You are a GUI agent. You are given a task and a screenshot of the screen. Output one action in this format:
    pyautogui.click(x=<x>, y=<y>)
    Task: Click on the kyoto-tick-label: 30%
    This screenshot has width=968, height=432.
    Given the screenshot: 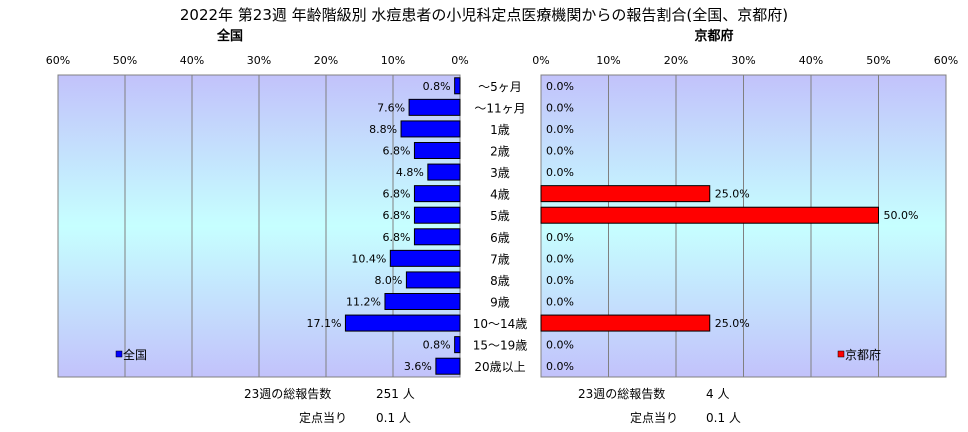 What is the action you would take?
    pyautogui.click(x=743, y=60)
    